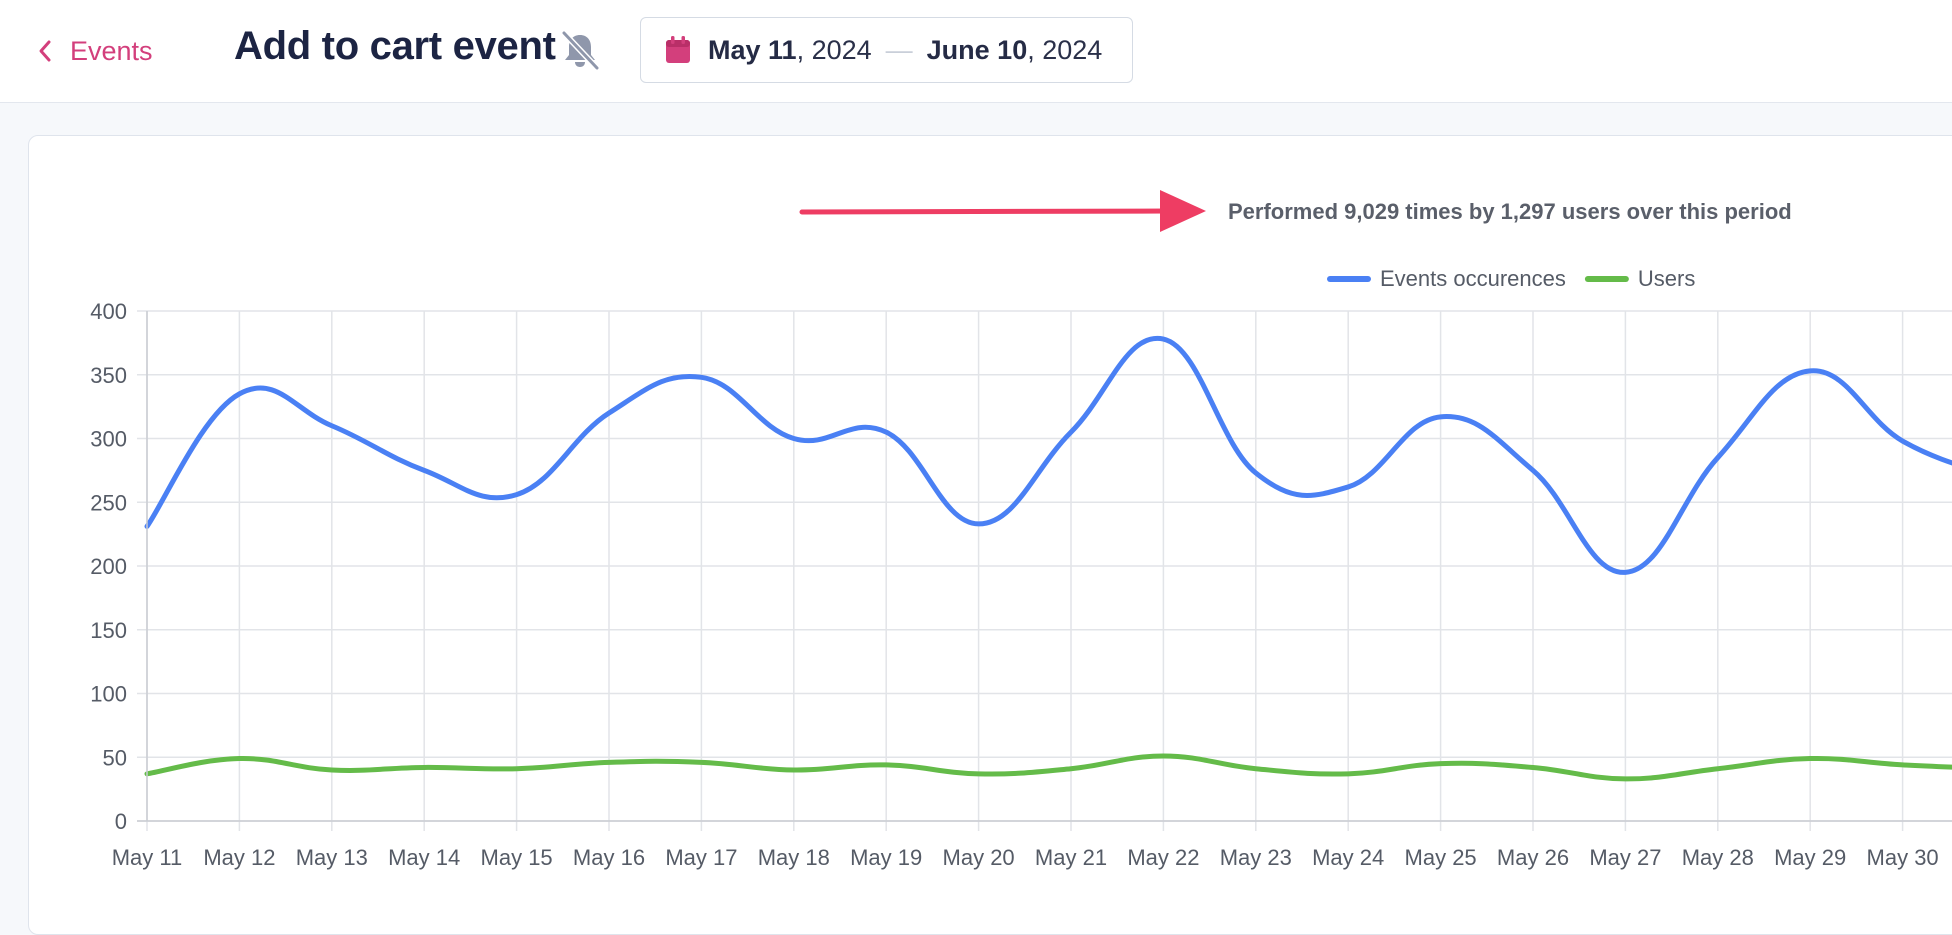 This screenshot has width=1952, height=935. Describe the element at coordinates (108, 375) in the screenshot. I see `y-tick-label: 350` at that location.